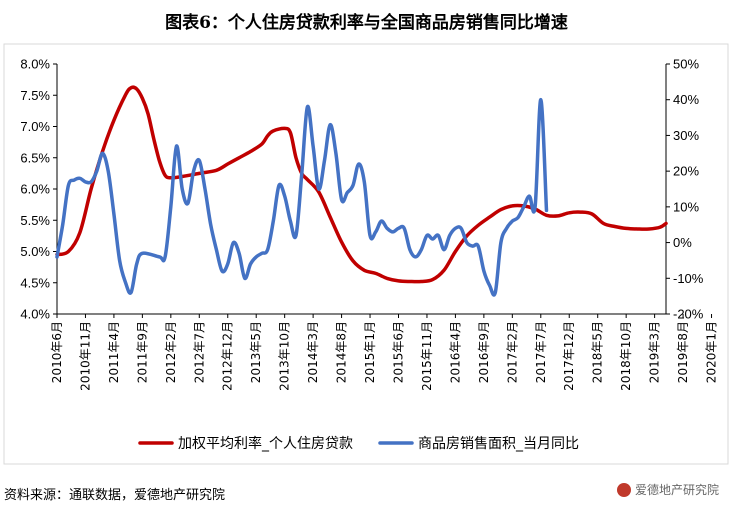  What do you see at coordinates (370, 352) in the screenshot?
I see `x-tick-label: 2015年1月` at bounding box center [370, 352].